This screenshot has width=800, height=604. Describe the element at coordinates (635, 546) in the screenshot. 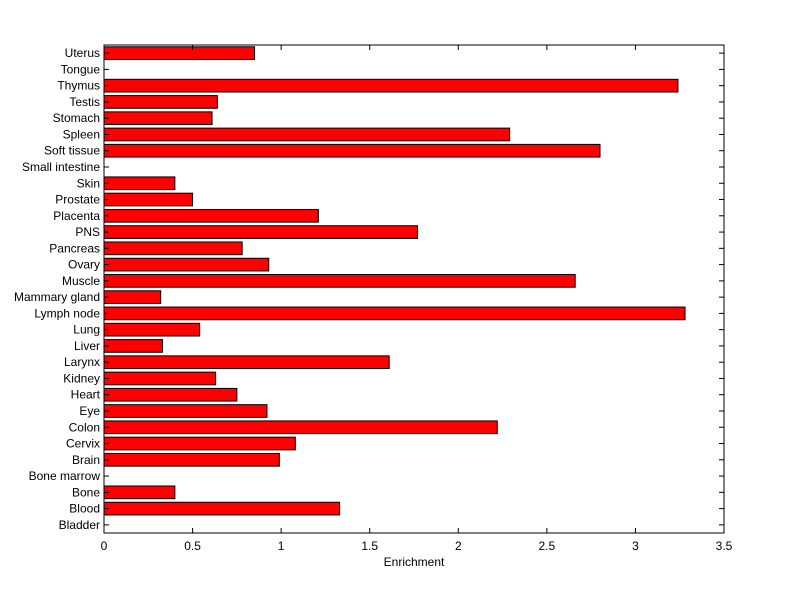

I see `x-tick-label: 3` at that location.